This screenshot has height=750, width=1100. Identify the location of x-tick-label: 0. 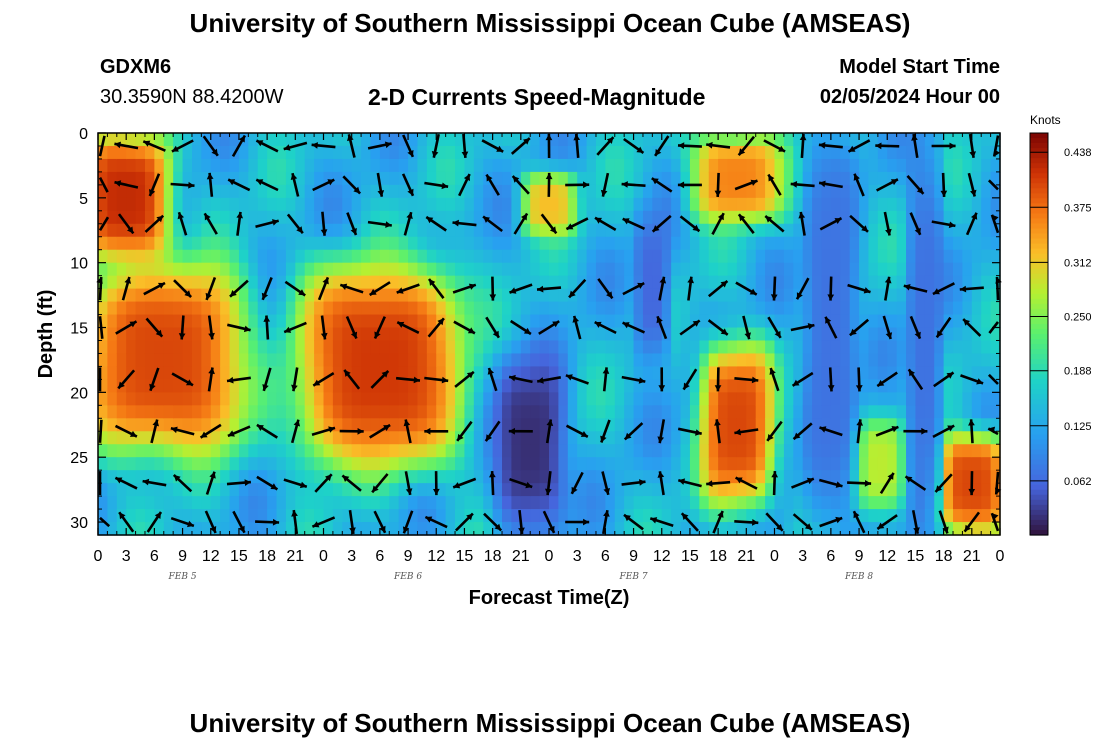
(1000, 556).